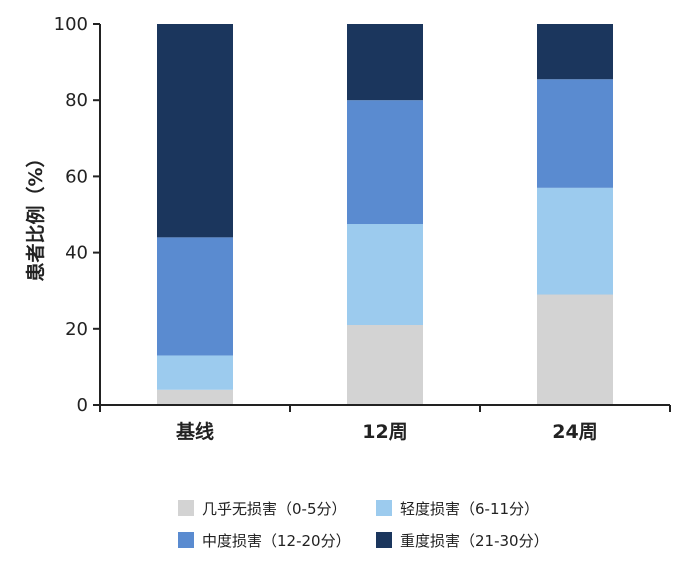 Image resolution: width=700 pixels, height=566 pixels. I want to click on y-tick-label-3: 60, so click(76, 176).